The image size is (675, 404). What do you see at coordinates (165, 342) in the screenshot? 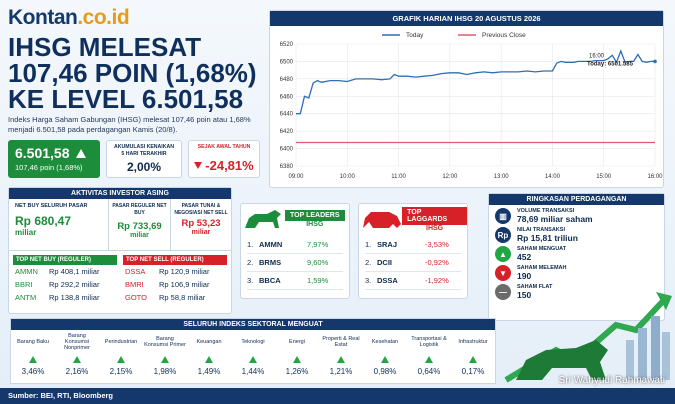
I see `sektor-name: Barang Konsumsi Primer` at bounding box center [165, 342].